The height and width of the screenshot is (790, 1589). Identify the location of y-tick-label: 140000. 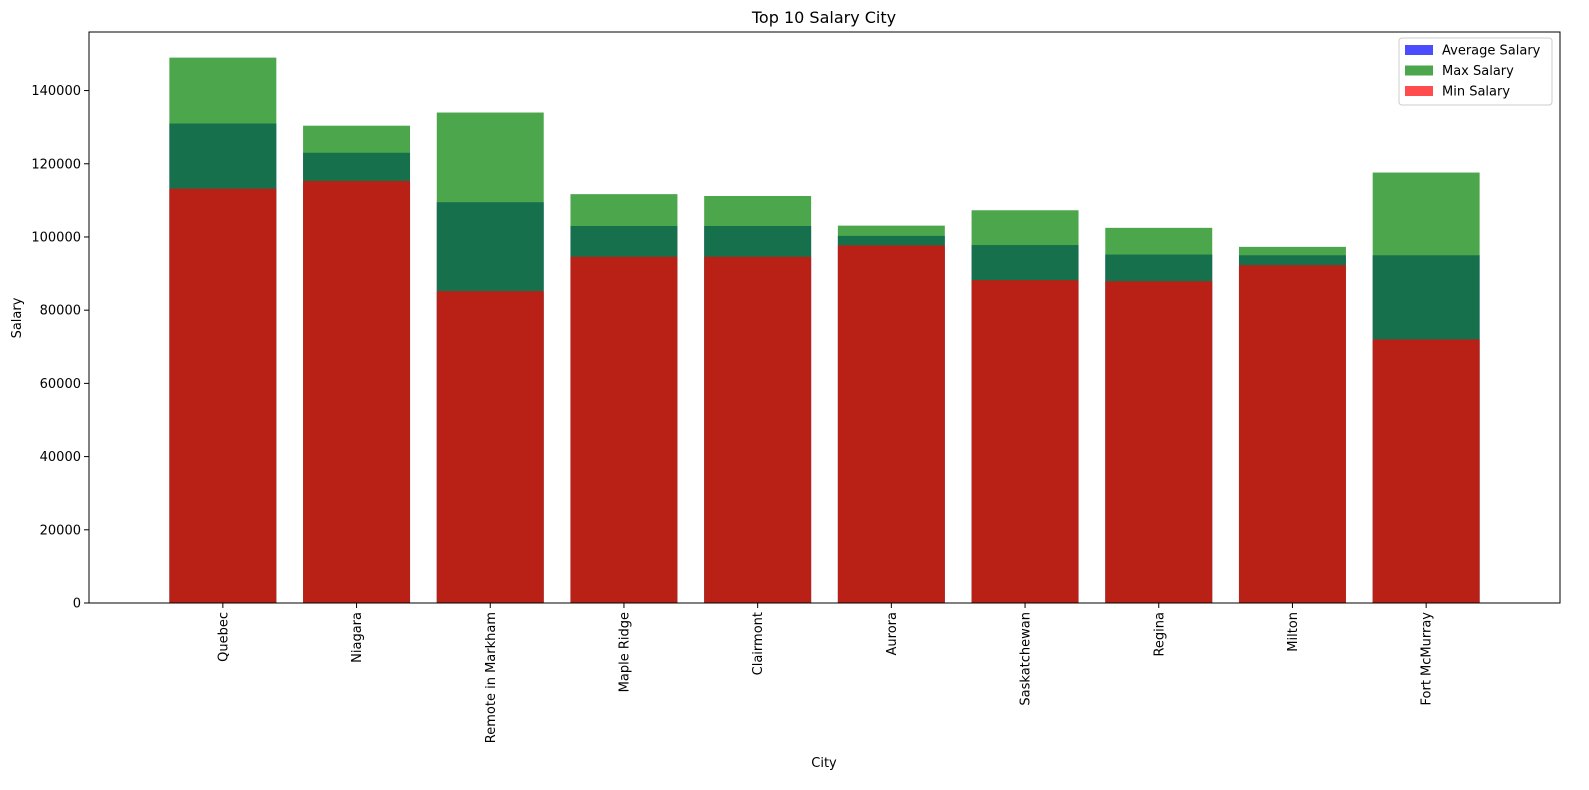
(56, 91).